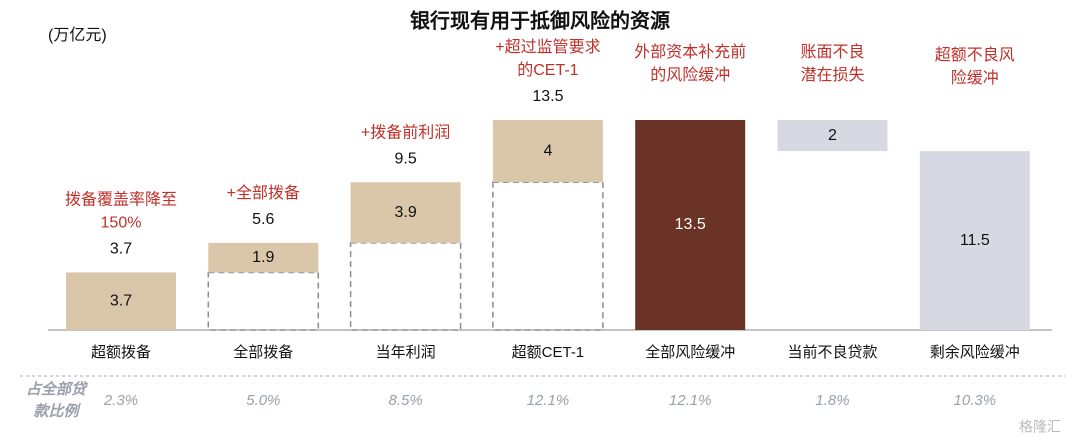  I want to click on x-tick-label: 剩余风险缓冲, so click(975, 352).